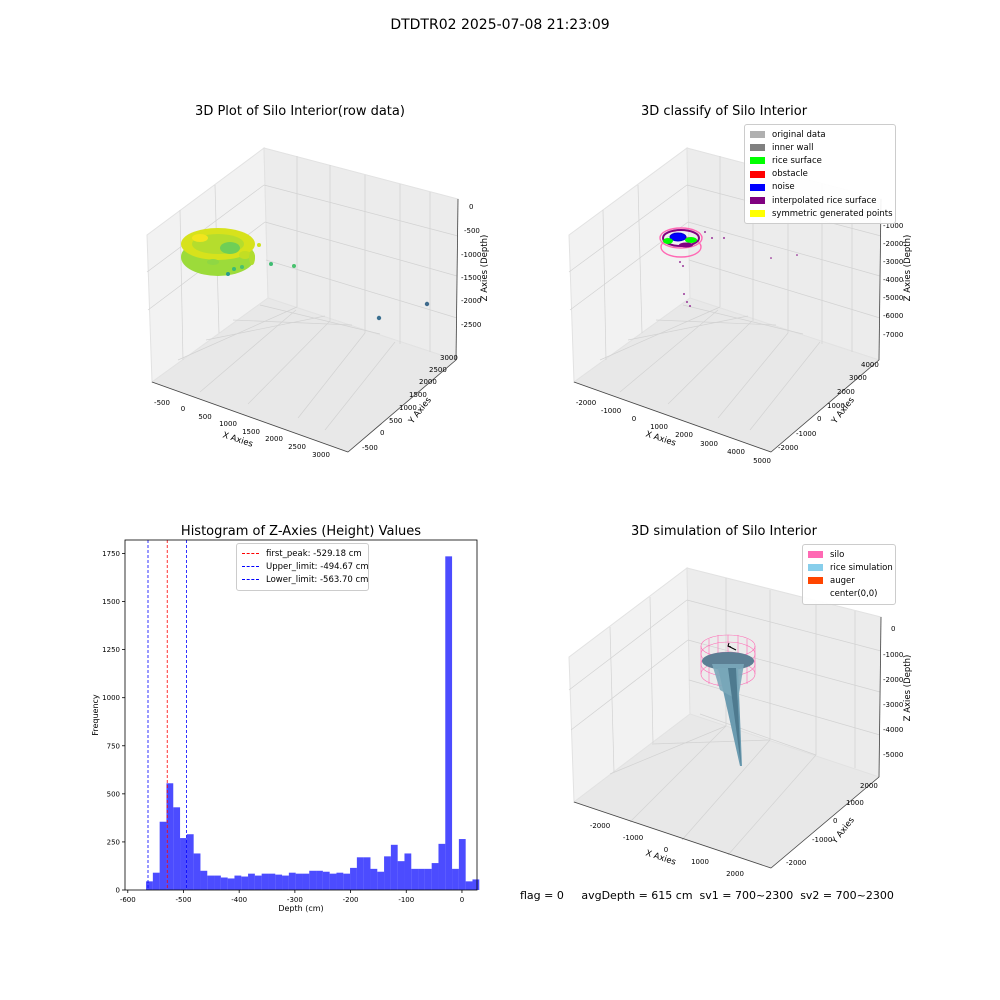 The height and width of the screenshot is (1000, 1000). Describe the element at coordinates (321, 455) in the screenshot. I see `p1-x-tick: 3000` at that location.